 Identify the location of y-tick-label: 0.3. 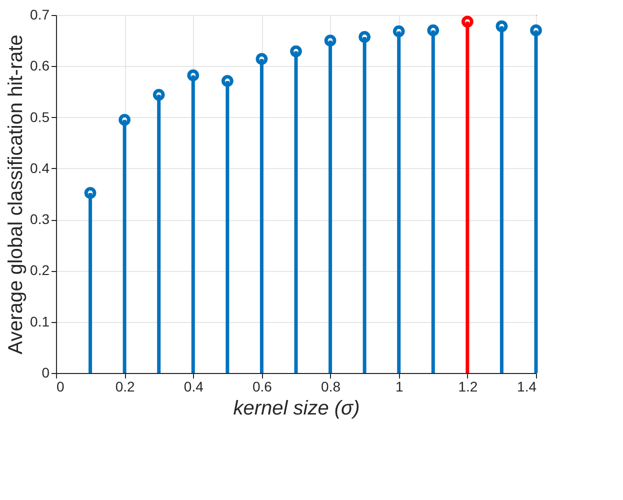
(40, 219).